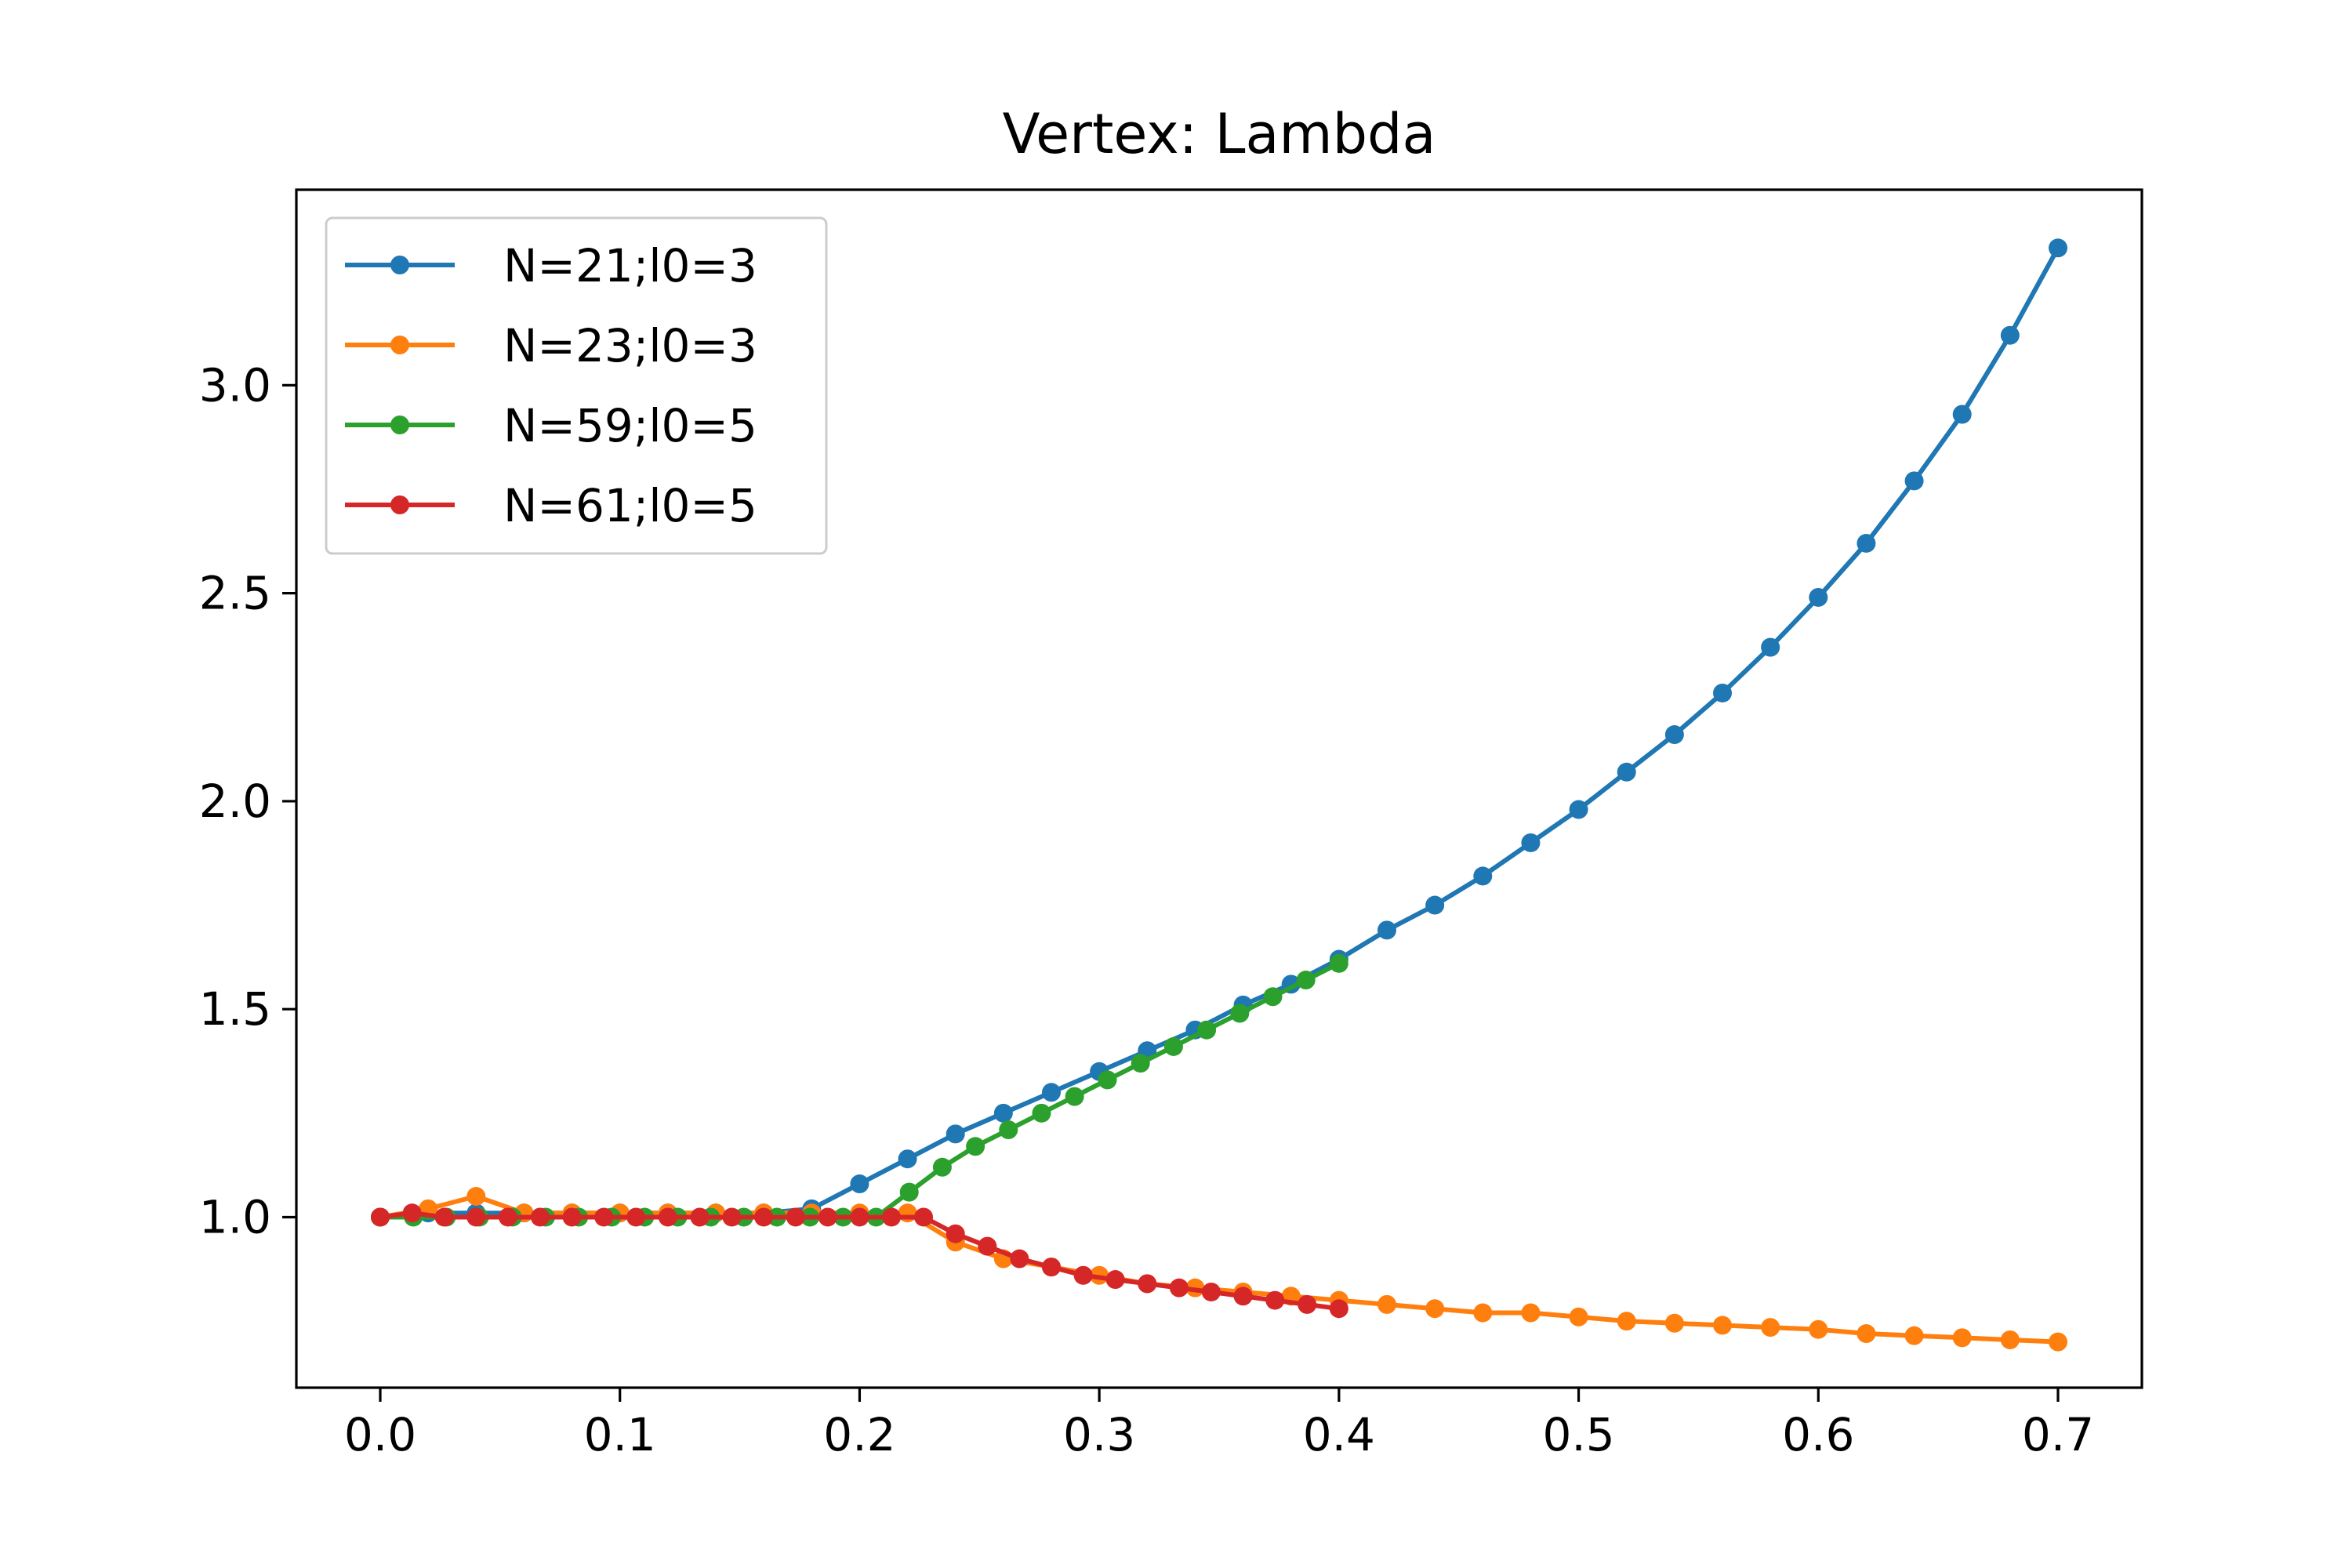 This screenshot has height=1568, width=2352. What do you see at coordinates (630, 265) in the screenshot?
I see `legend-label: N=21;l0=3` at bounding box center [630, 265].